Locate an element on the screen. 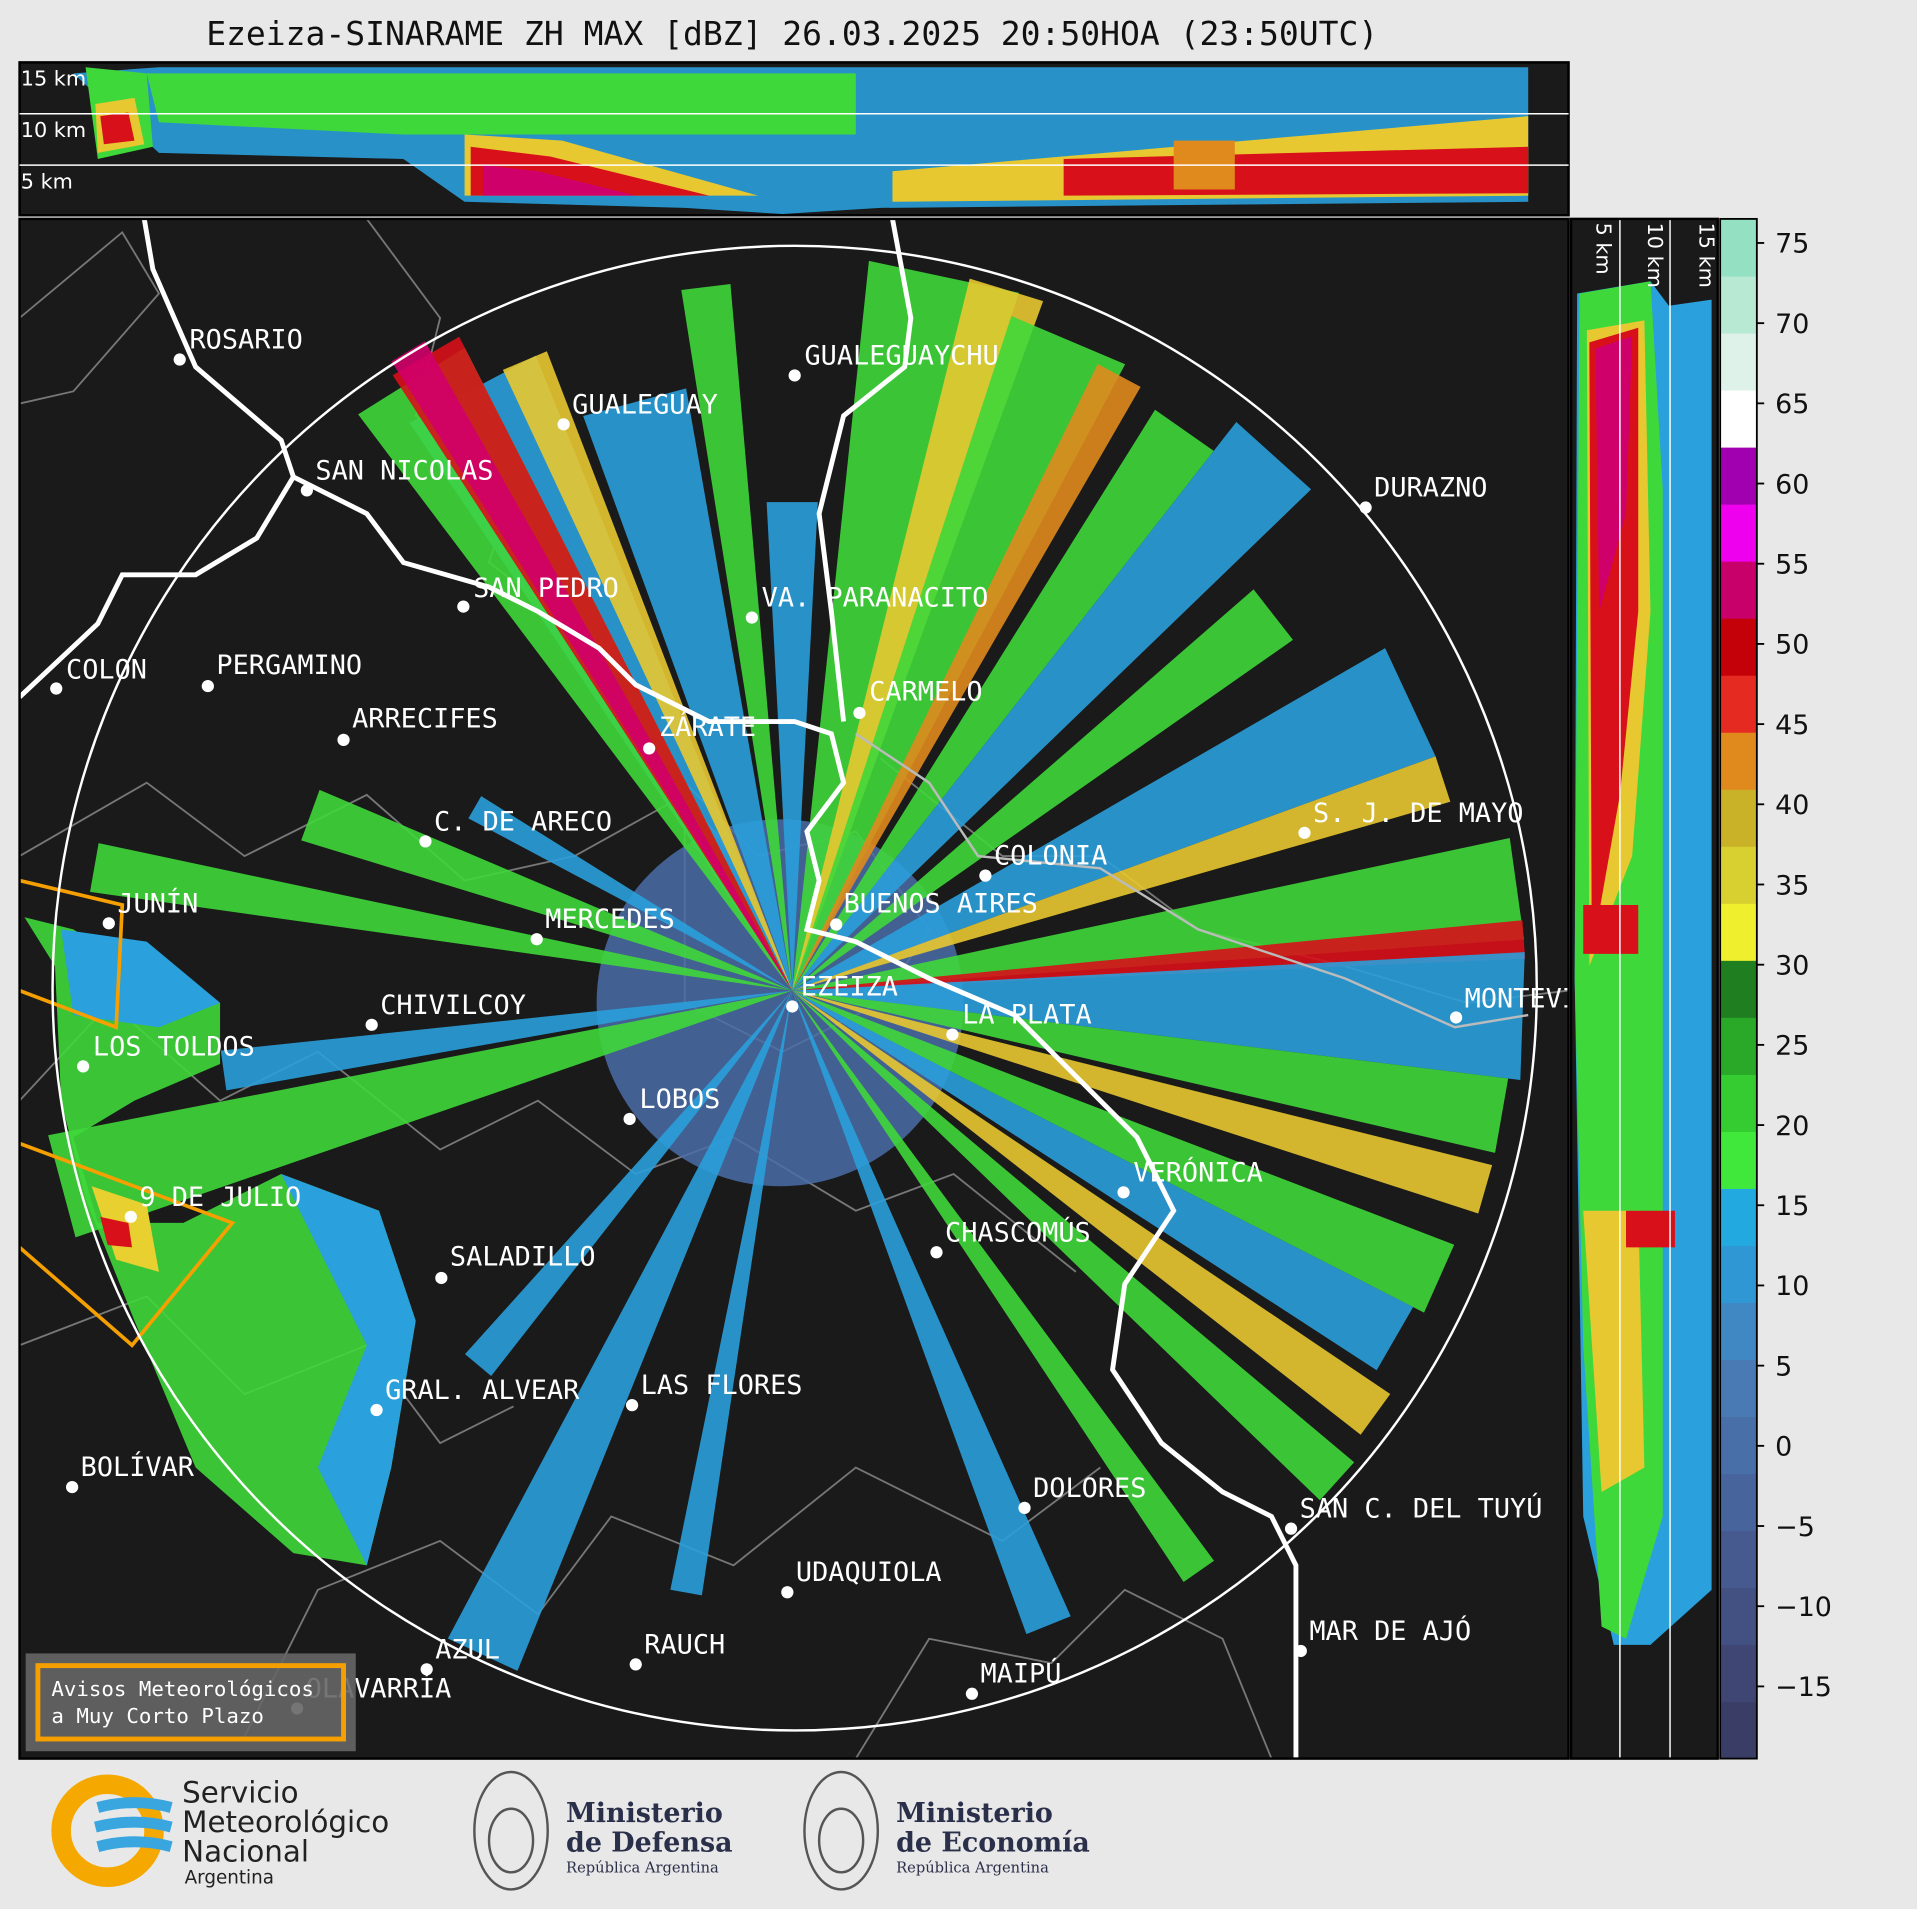 The height and width of the screenshot is (1909, 1917). city-label: GUALEGUAYCHU is located at coordinates (901, 355).